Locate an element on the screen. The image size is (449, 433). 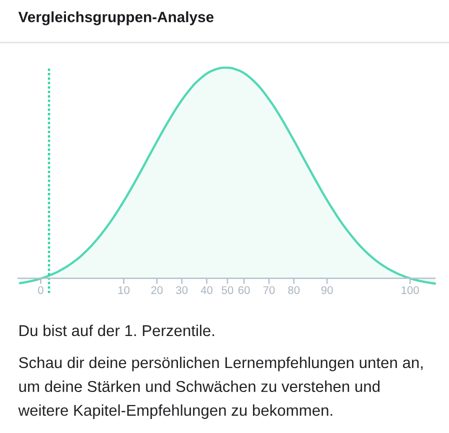
x-tick-label: 10 is located at coordinates (124, 290).